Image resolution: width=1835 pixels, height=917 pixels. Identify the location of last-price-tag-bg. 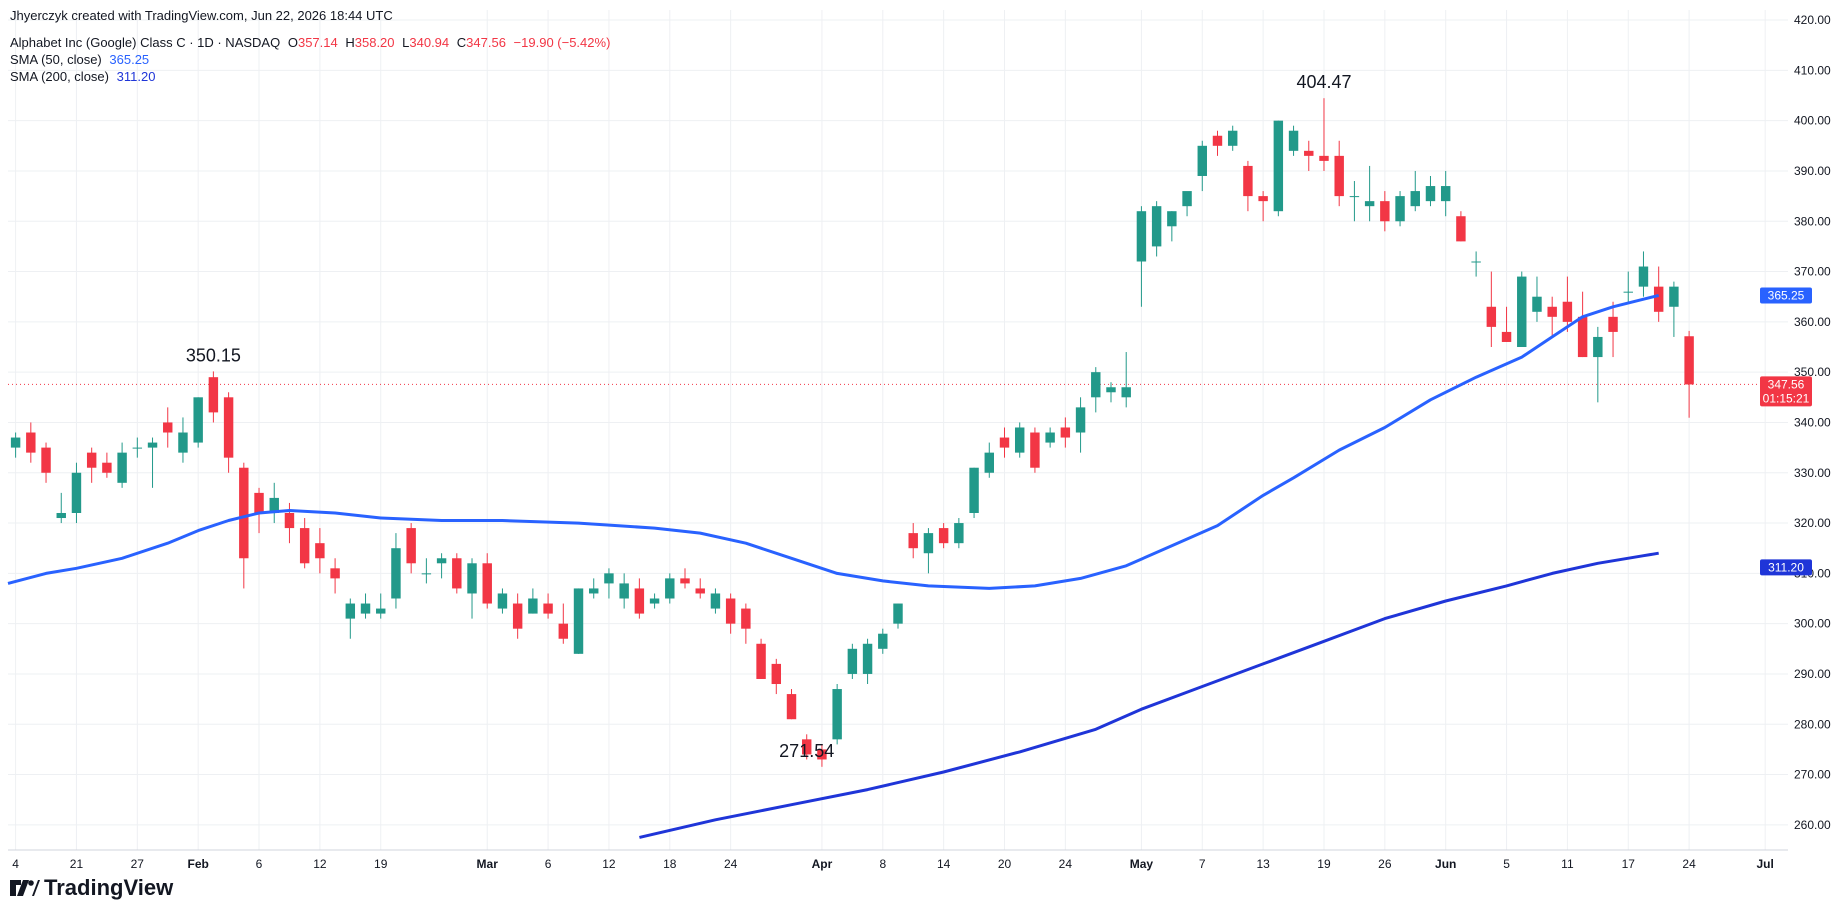
(1786, 391).